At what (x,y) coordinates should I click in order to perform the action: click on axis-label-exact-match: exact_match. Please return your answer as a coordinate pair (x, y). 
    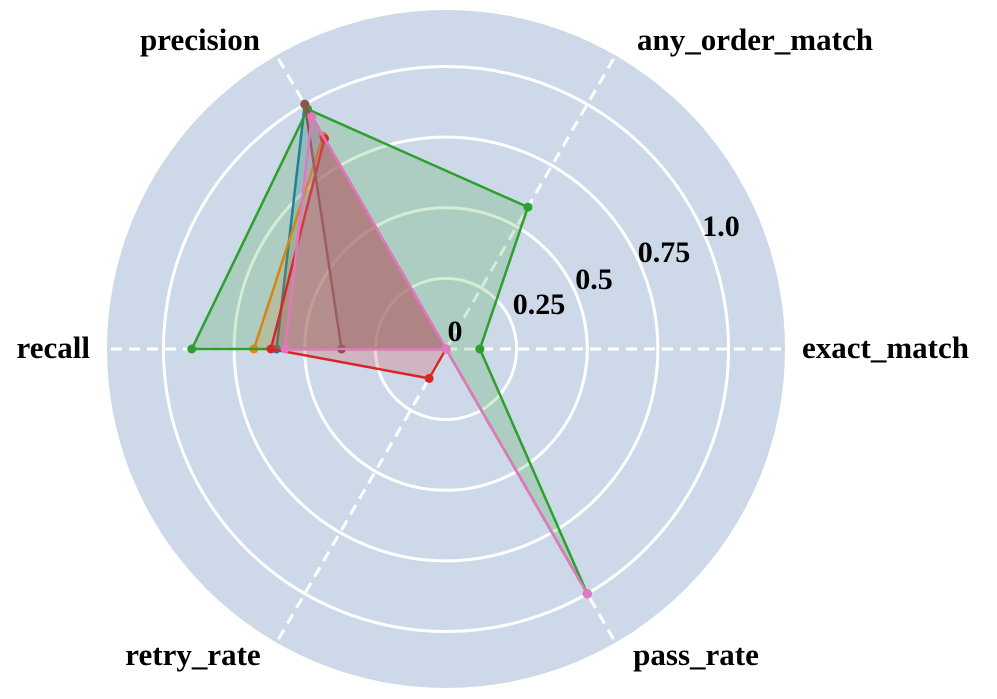
    Looking at the image, I should click on (885, 347).